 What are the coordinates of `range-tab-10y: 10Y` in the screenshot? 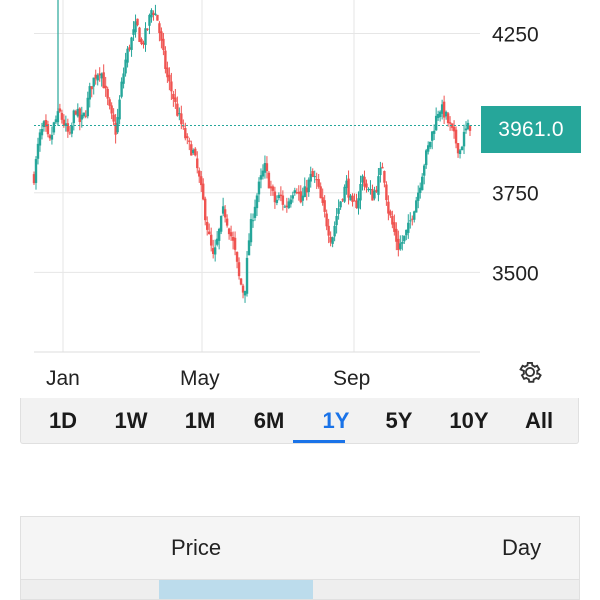 It's located at (469, 420).